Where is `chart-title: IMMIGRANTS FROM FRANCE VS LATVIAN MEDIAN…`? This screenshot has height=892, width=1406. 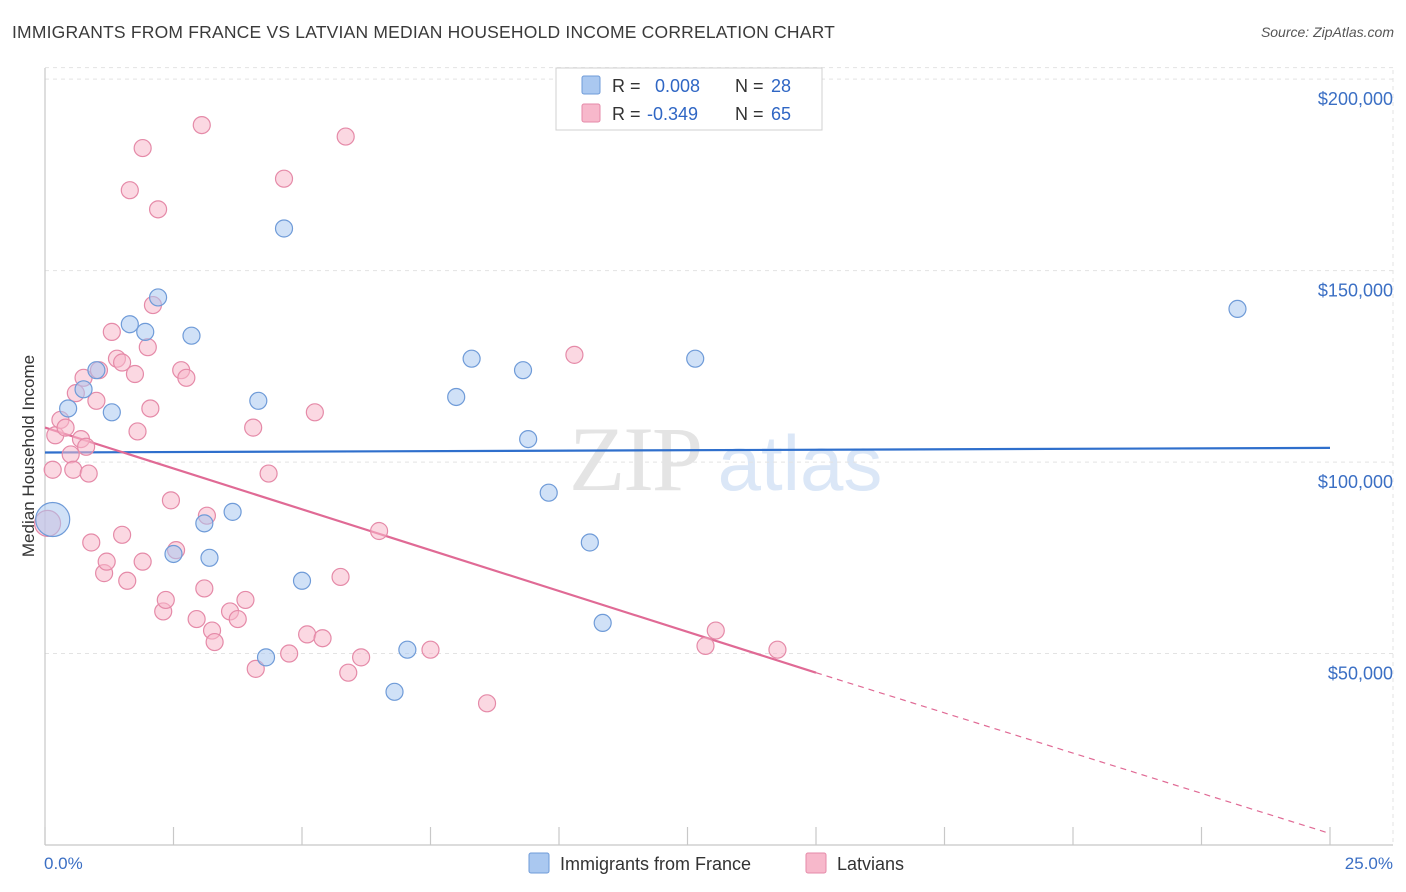 chart-title: IMMIGRANTS FROM FRANCE VS LATVIAN MEDIAN… is located at coordinates (423, 32).